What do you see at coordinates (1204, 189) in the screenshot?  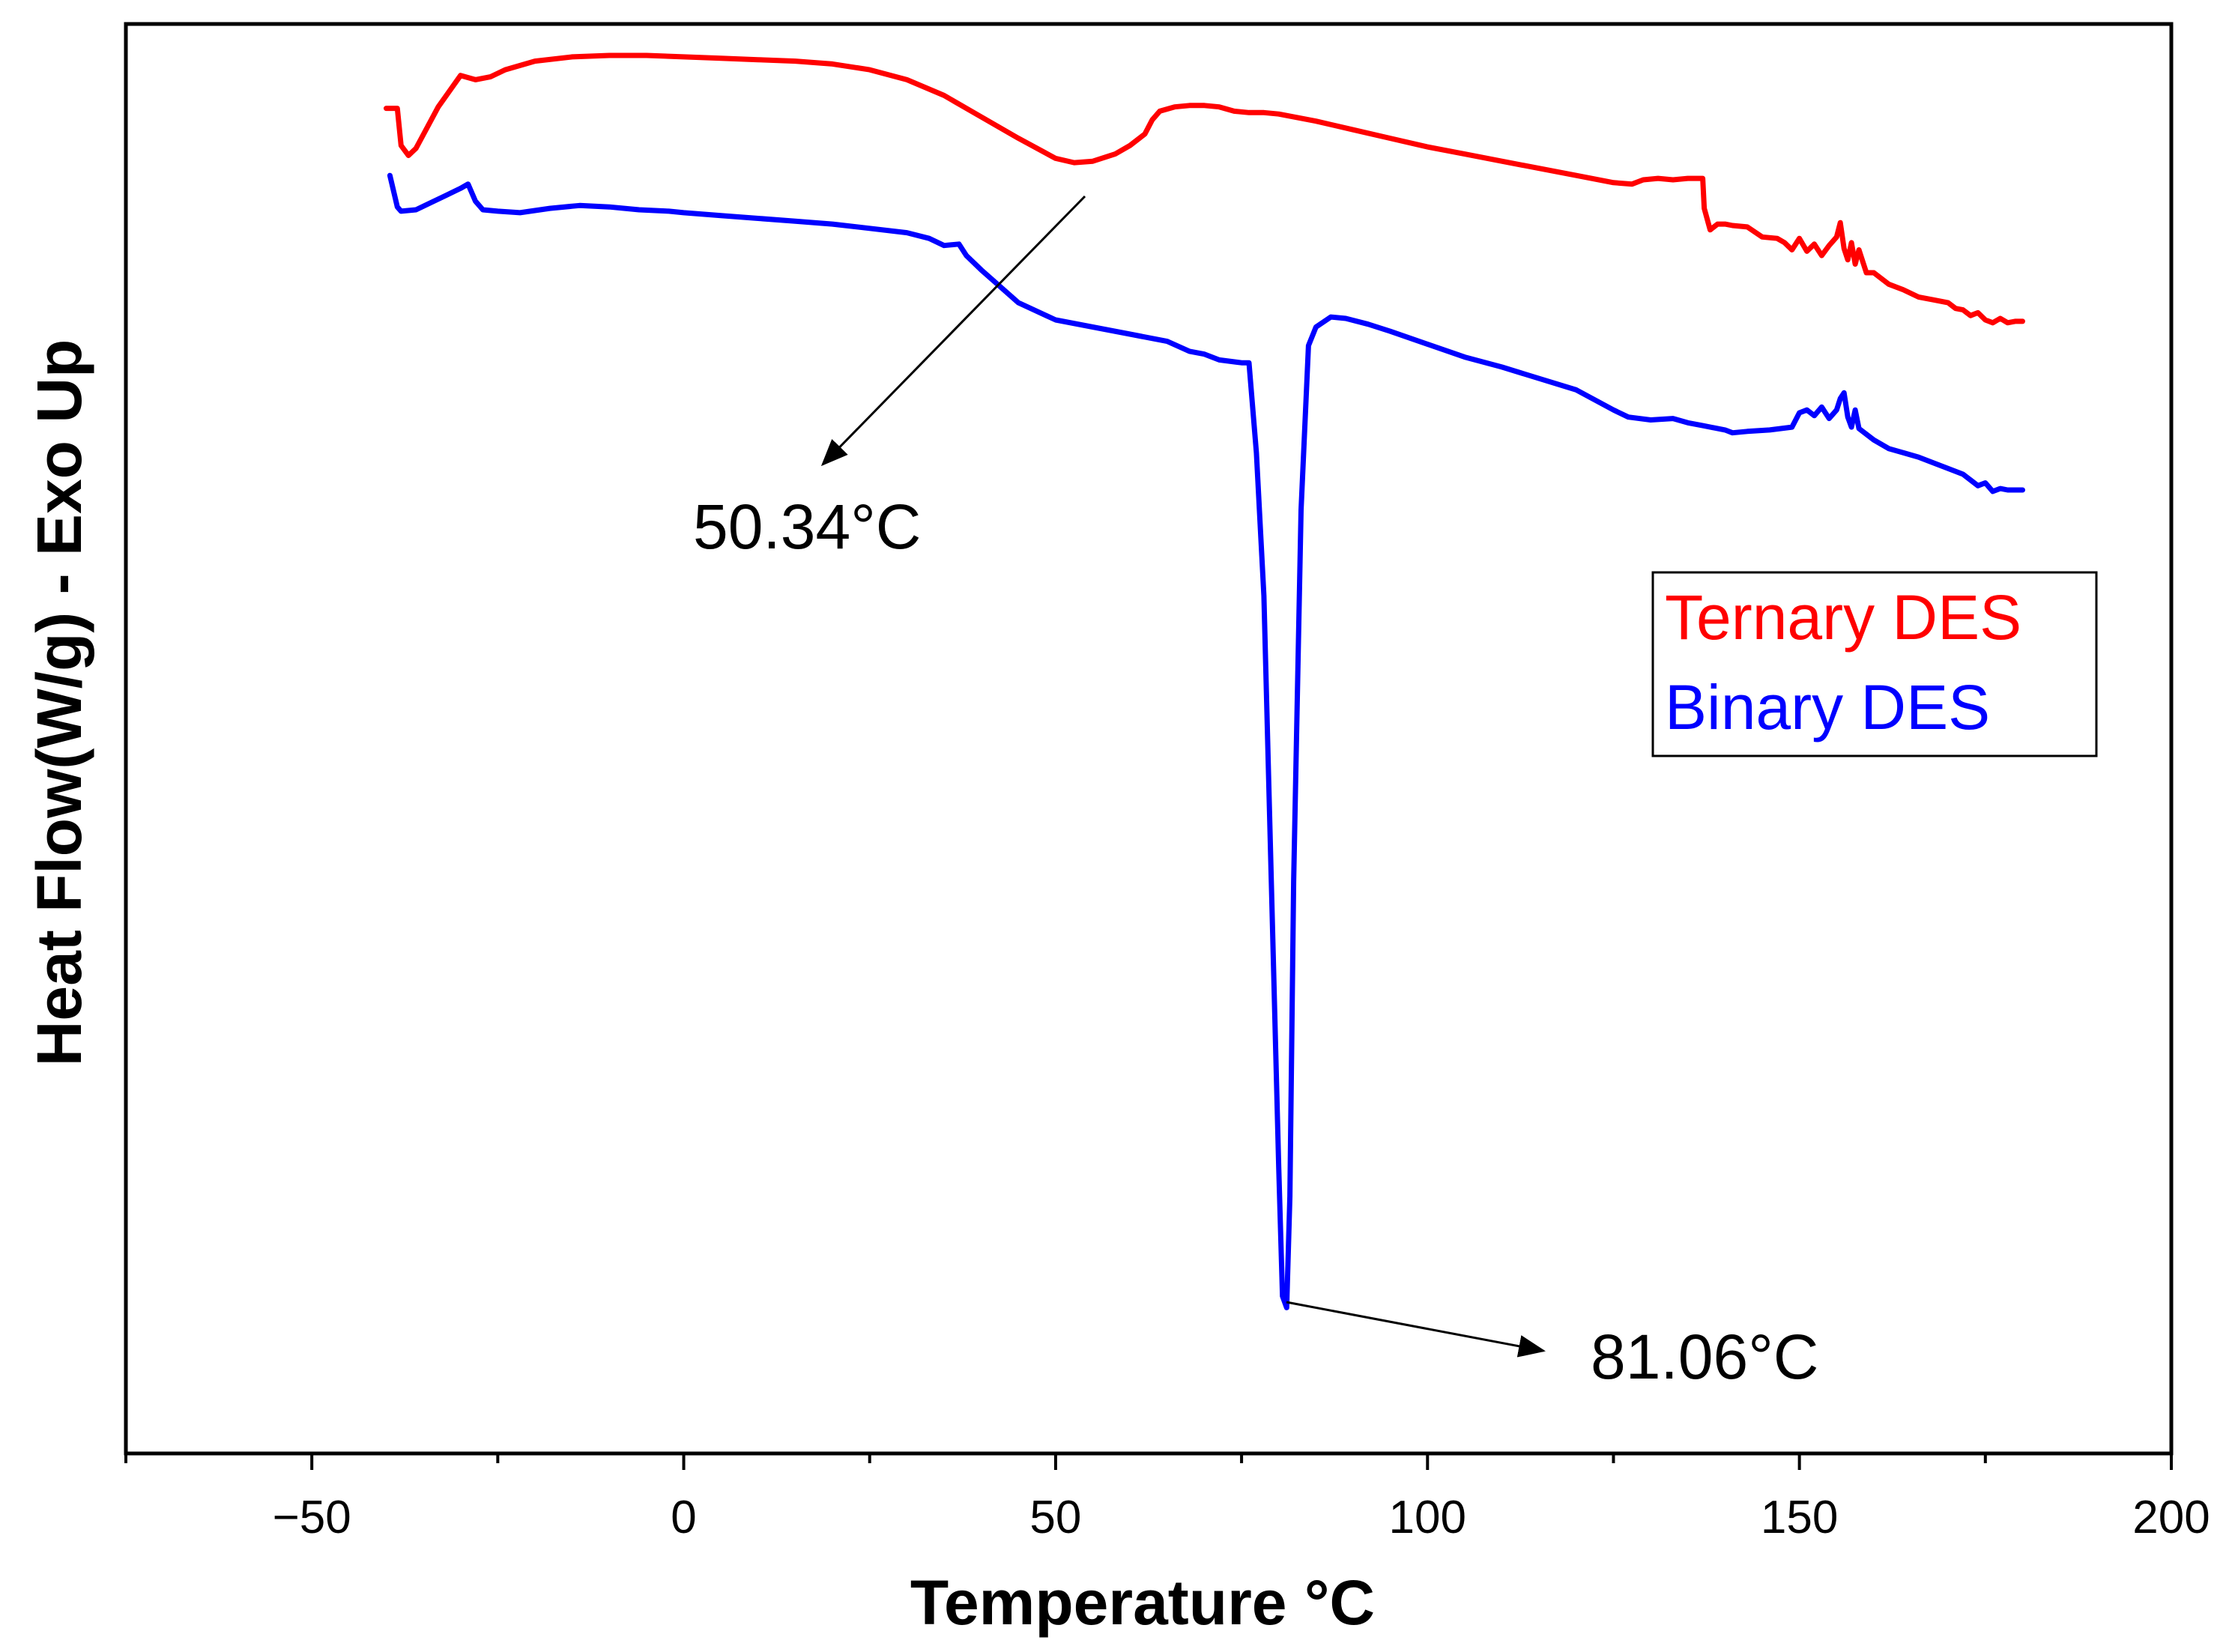 I see `series-line-ternary-des` at bounding box center [1204, 189].